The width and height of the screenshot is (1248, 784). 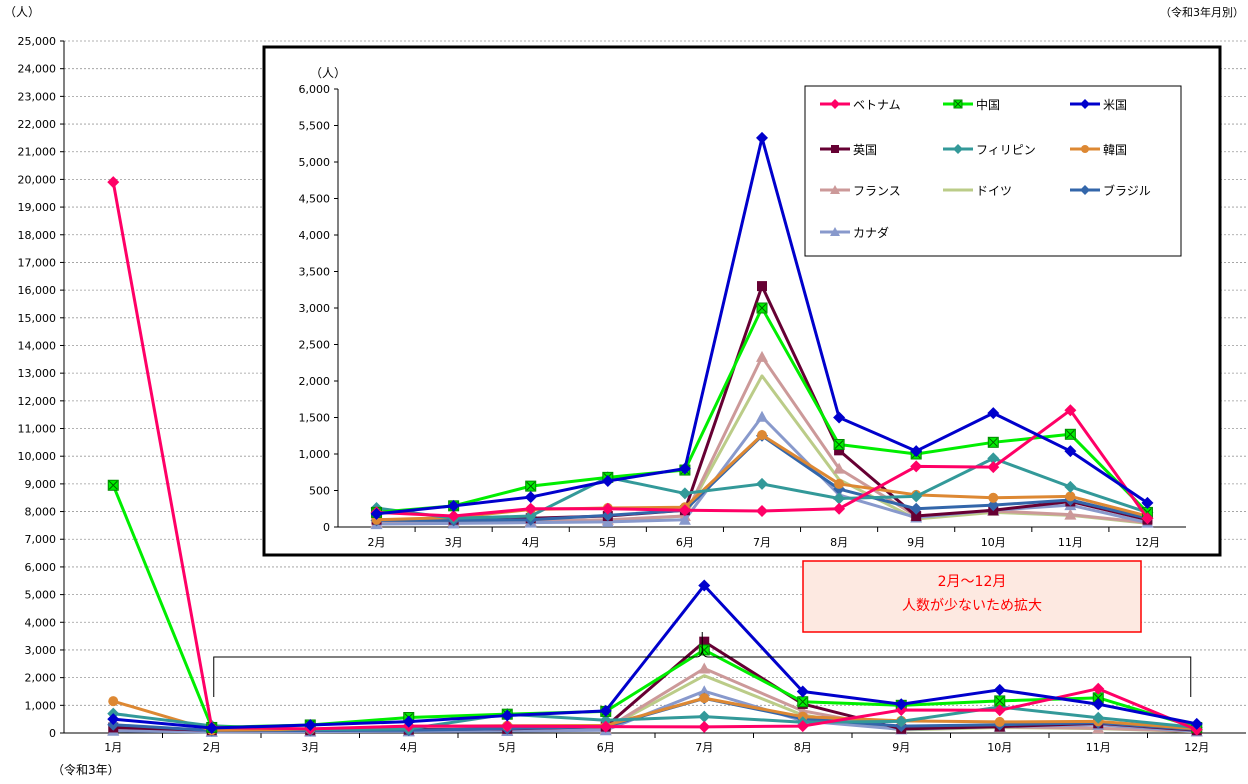 I want to click on main-y-tick-label: 8,000, so click(x=41, y=512).